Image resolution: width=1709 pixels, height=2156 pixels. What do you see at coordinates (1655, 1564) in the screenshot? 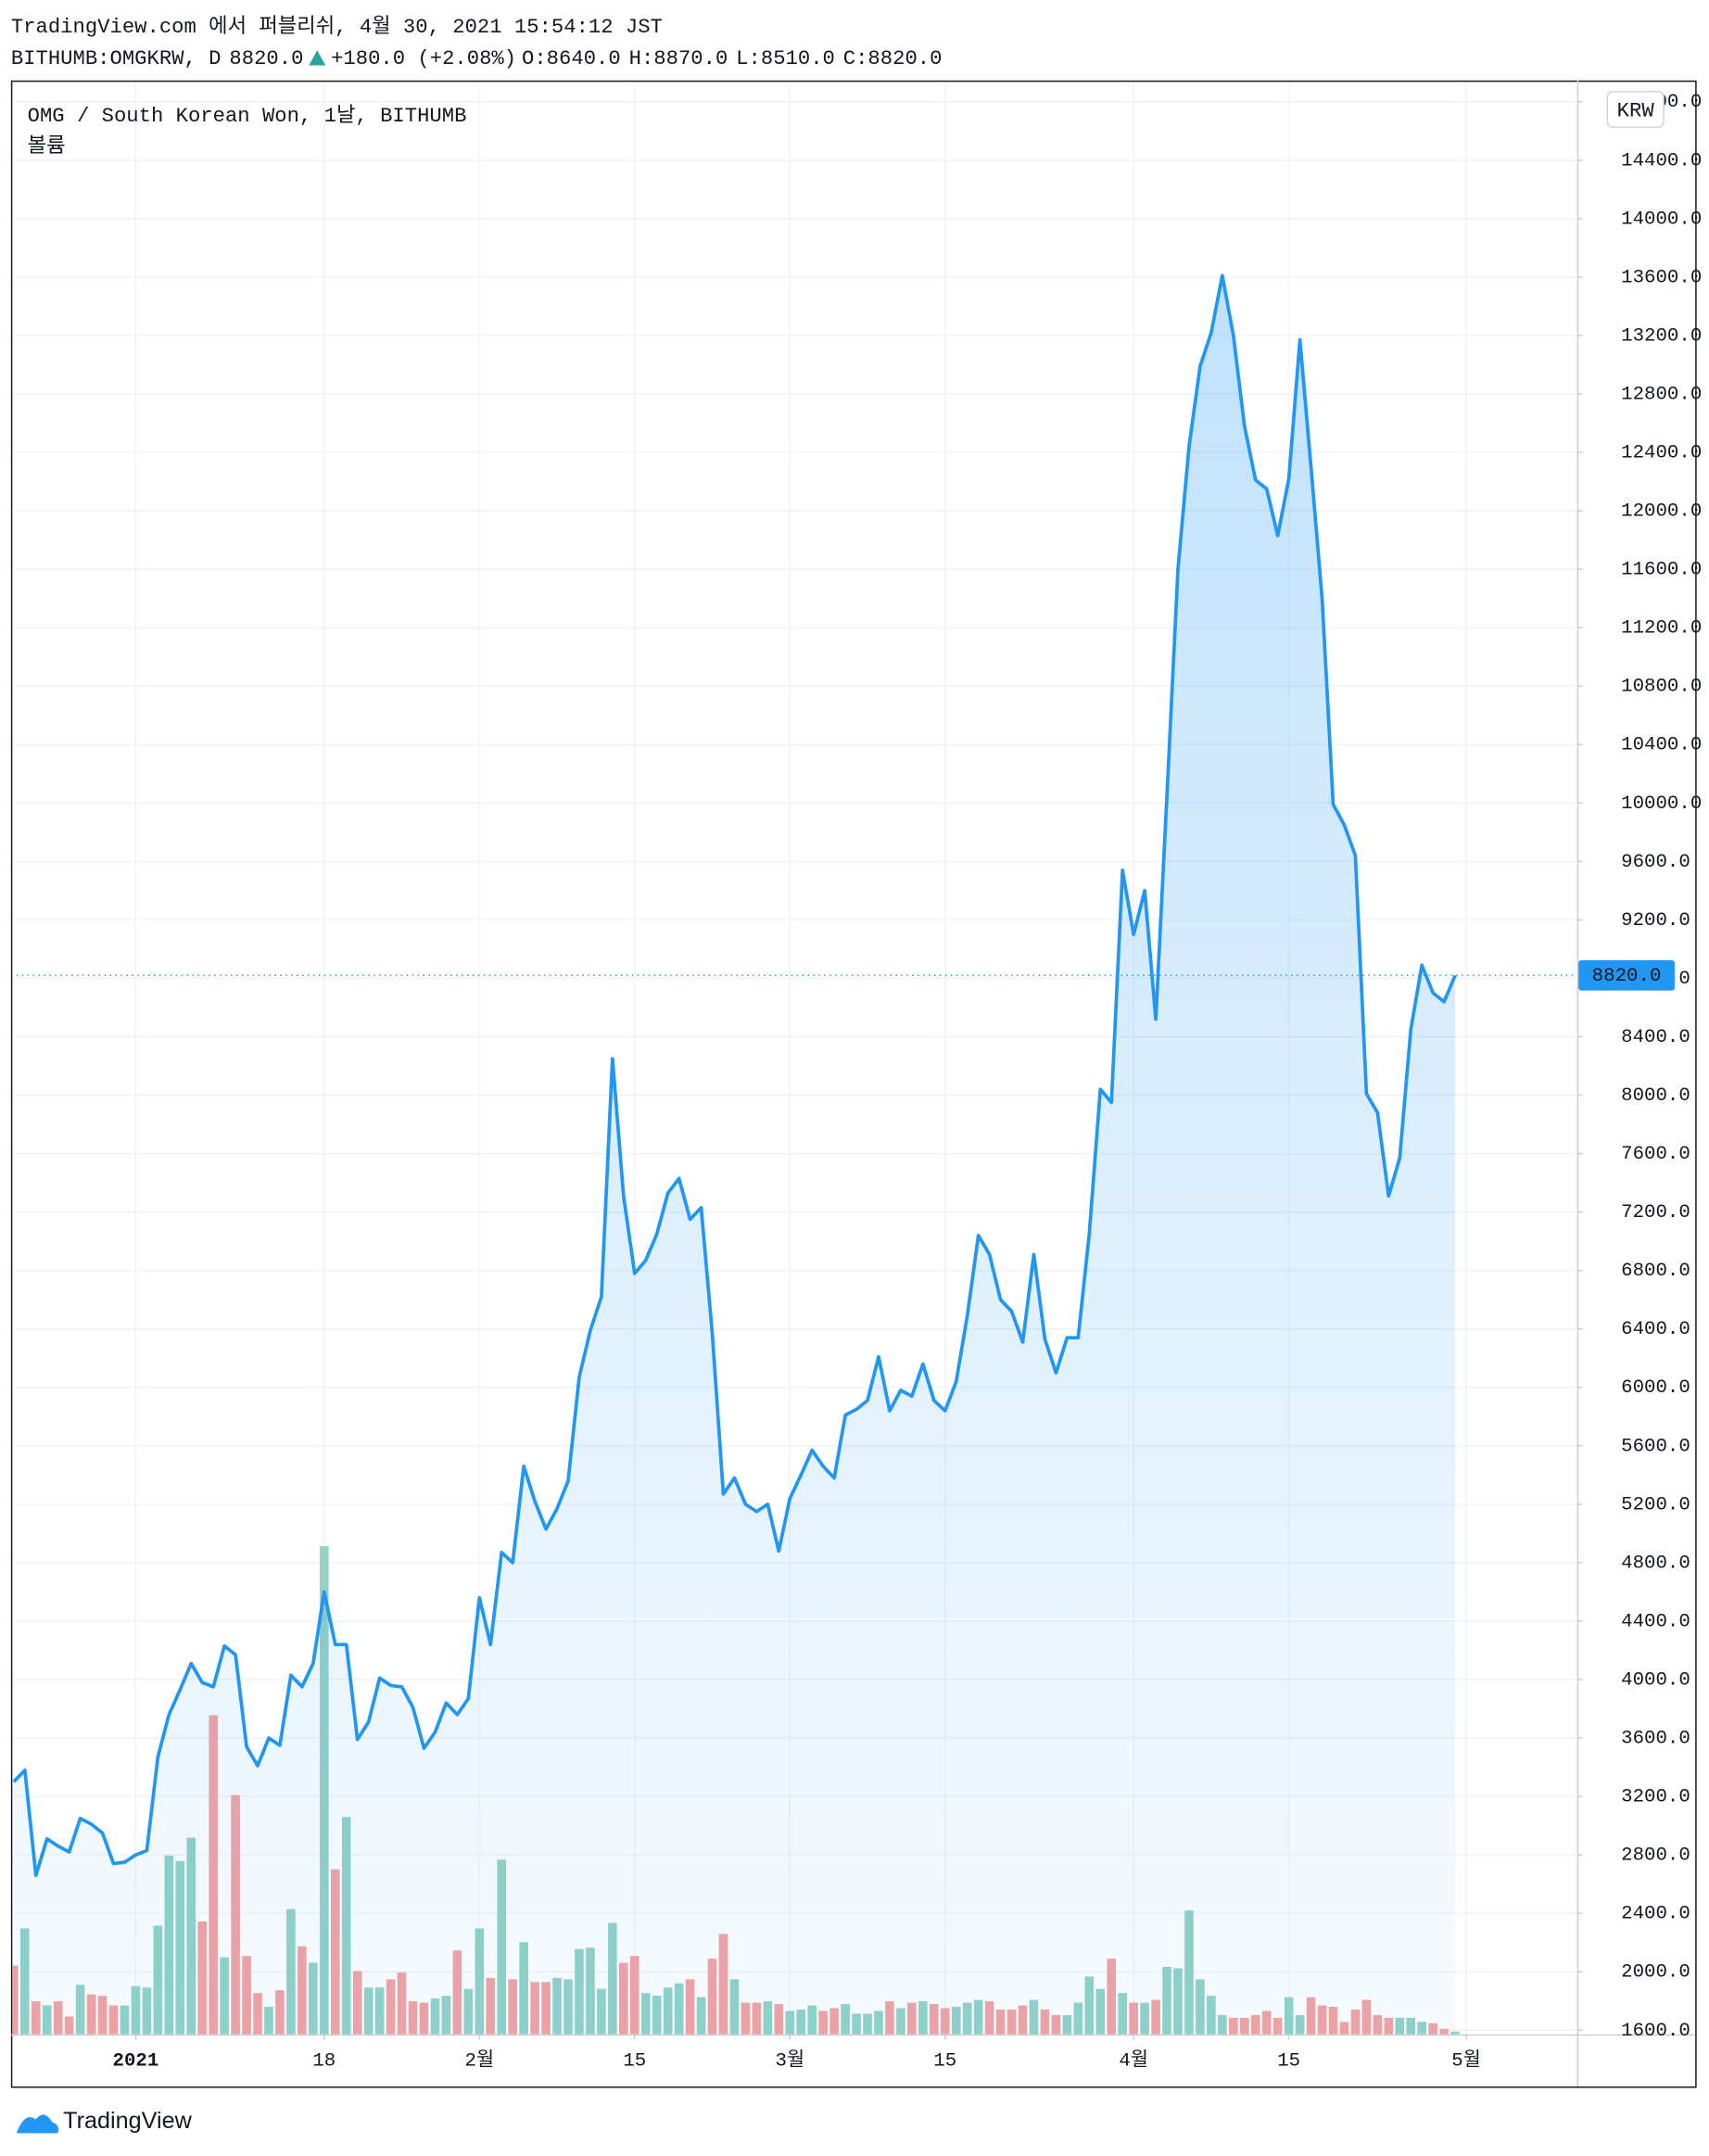
I see `y-tick-label: 4800.0` at bounding box center [1655, 1564].